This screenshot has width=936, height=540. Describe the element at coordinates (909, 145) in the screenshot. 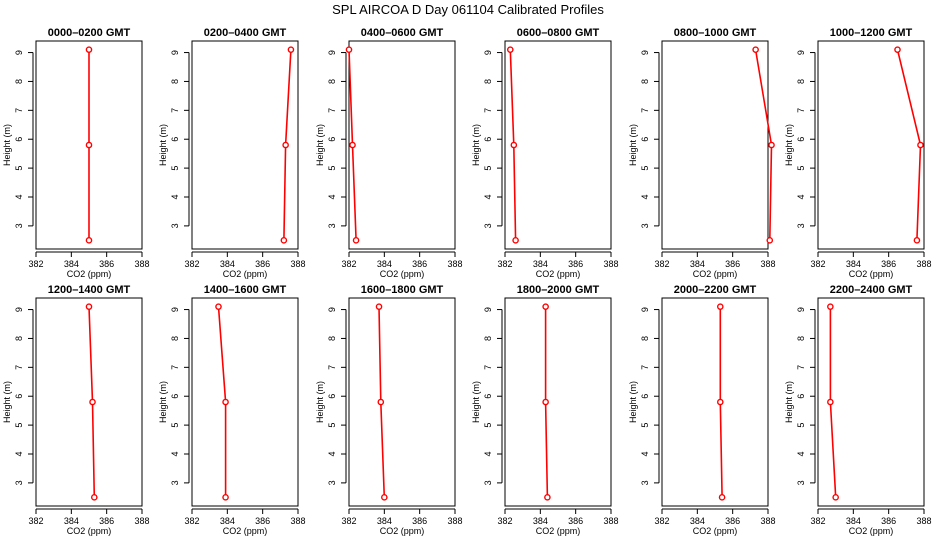

I see `profile-line` at that location.